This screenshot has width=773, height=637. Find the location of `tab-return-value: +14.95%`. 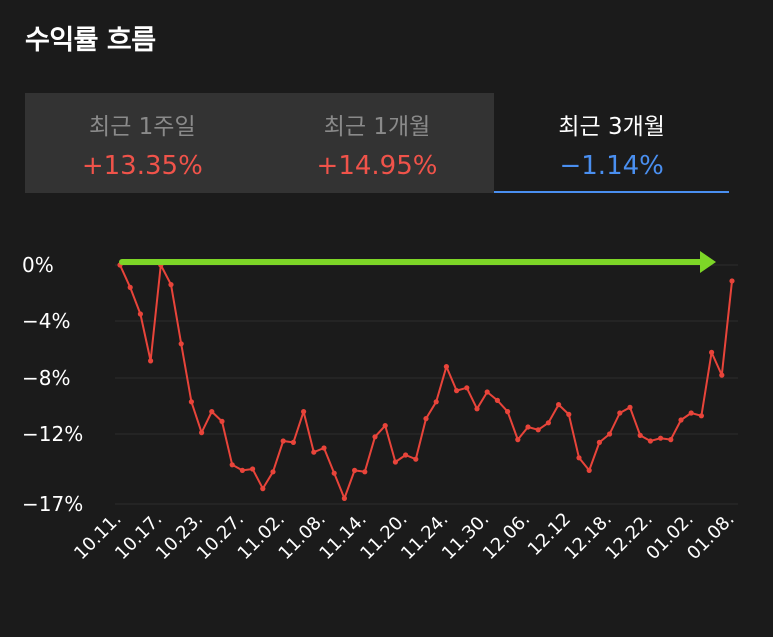

tab-return-value: +14.95% is located at coordinates (377, 166).